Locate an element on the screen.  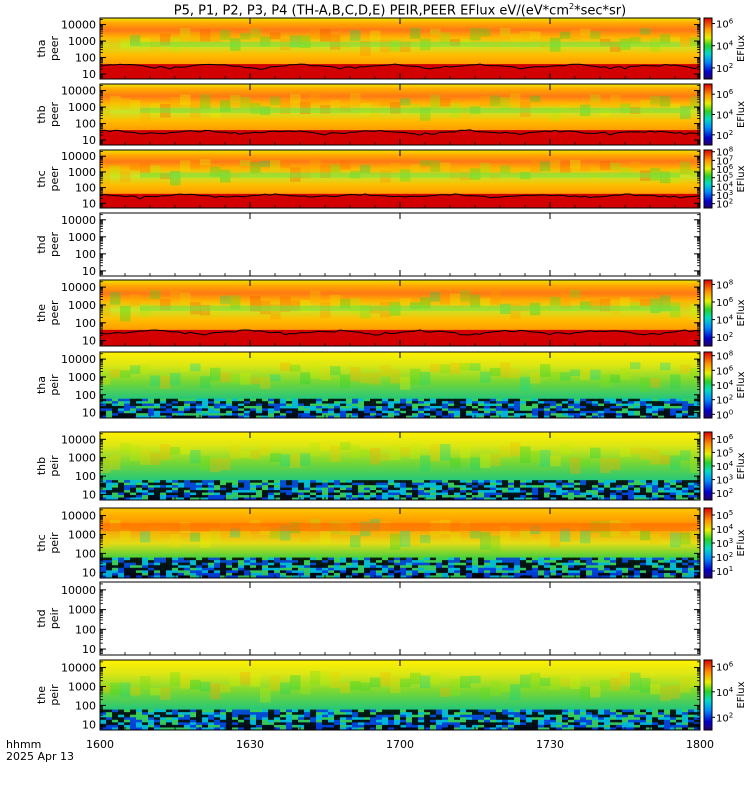
panel-species-label: peir is located at coordinates (54, 543).